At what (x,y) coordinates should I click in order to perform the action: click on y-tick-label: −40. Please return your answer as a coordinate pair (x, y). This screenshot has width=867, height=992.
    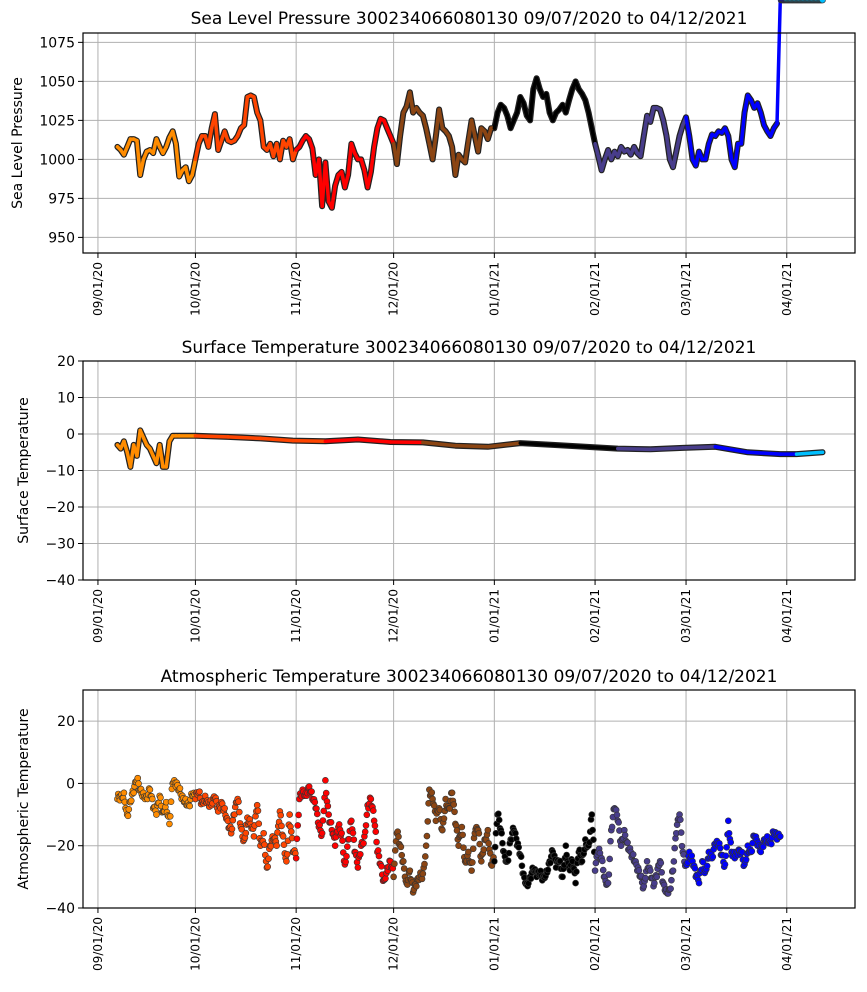
    Looking at the image, I should click on (60, 909).